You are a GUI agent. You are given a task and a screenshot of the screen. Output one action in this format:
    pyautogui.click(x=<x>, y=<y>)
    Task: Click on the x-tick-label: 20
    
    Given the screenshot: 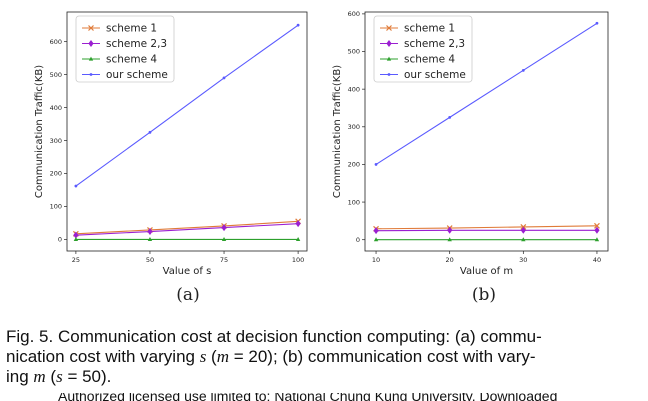 What is the action you would take?
    pyautogui.click(x=450, y=260)
    